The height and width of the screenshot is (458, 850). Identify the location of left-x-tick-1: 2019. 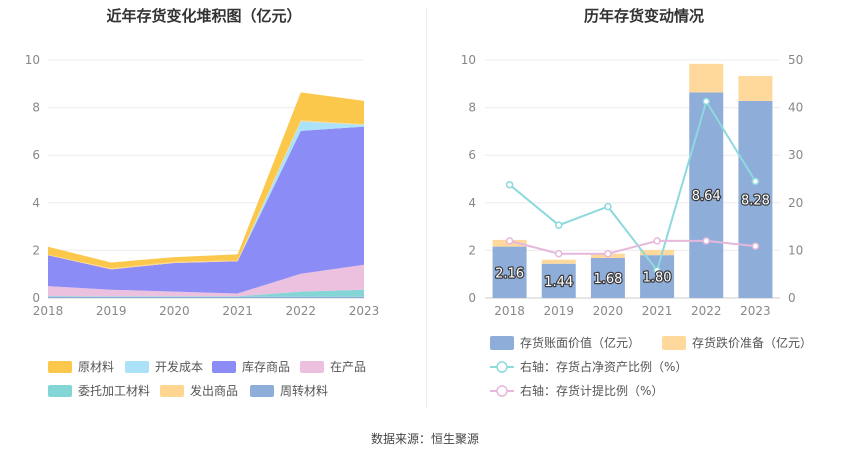
(111, 311).